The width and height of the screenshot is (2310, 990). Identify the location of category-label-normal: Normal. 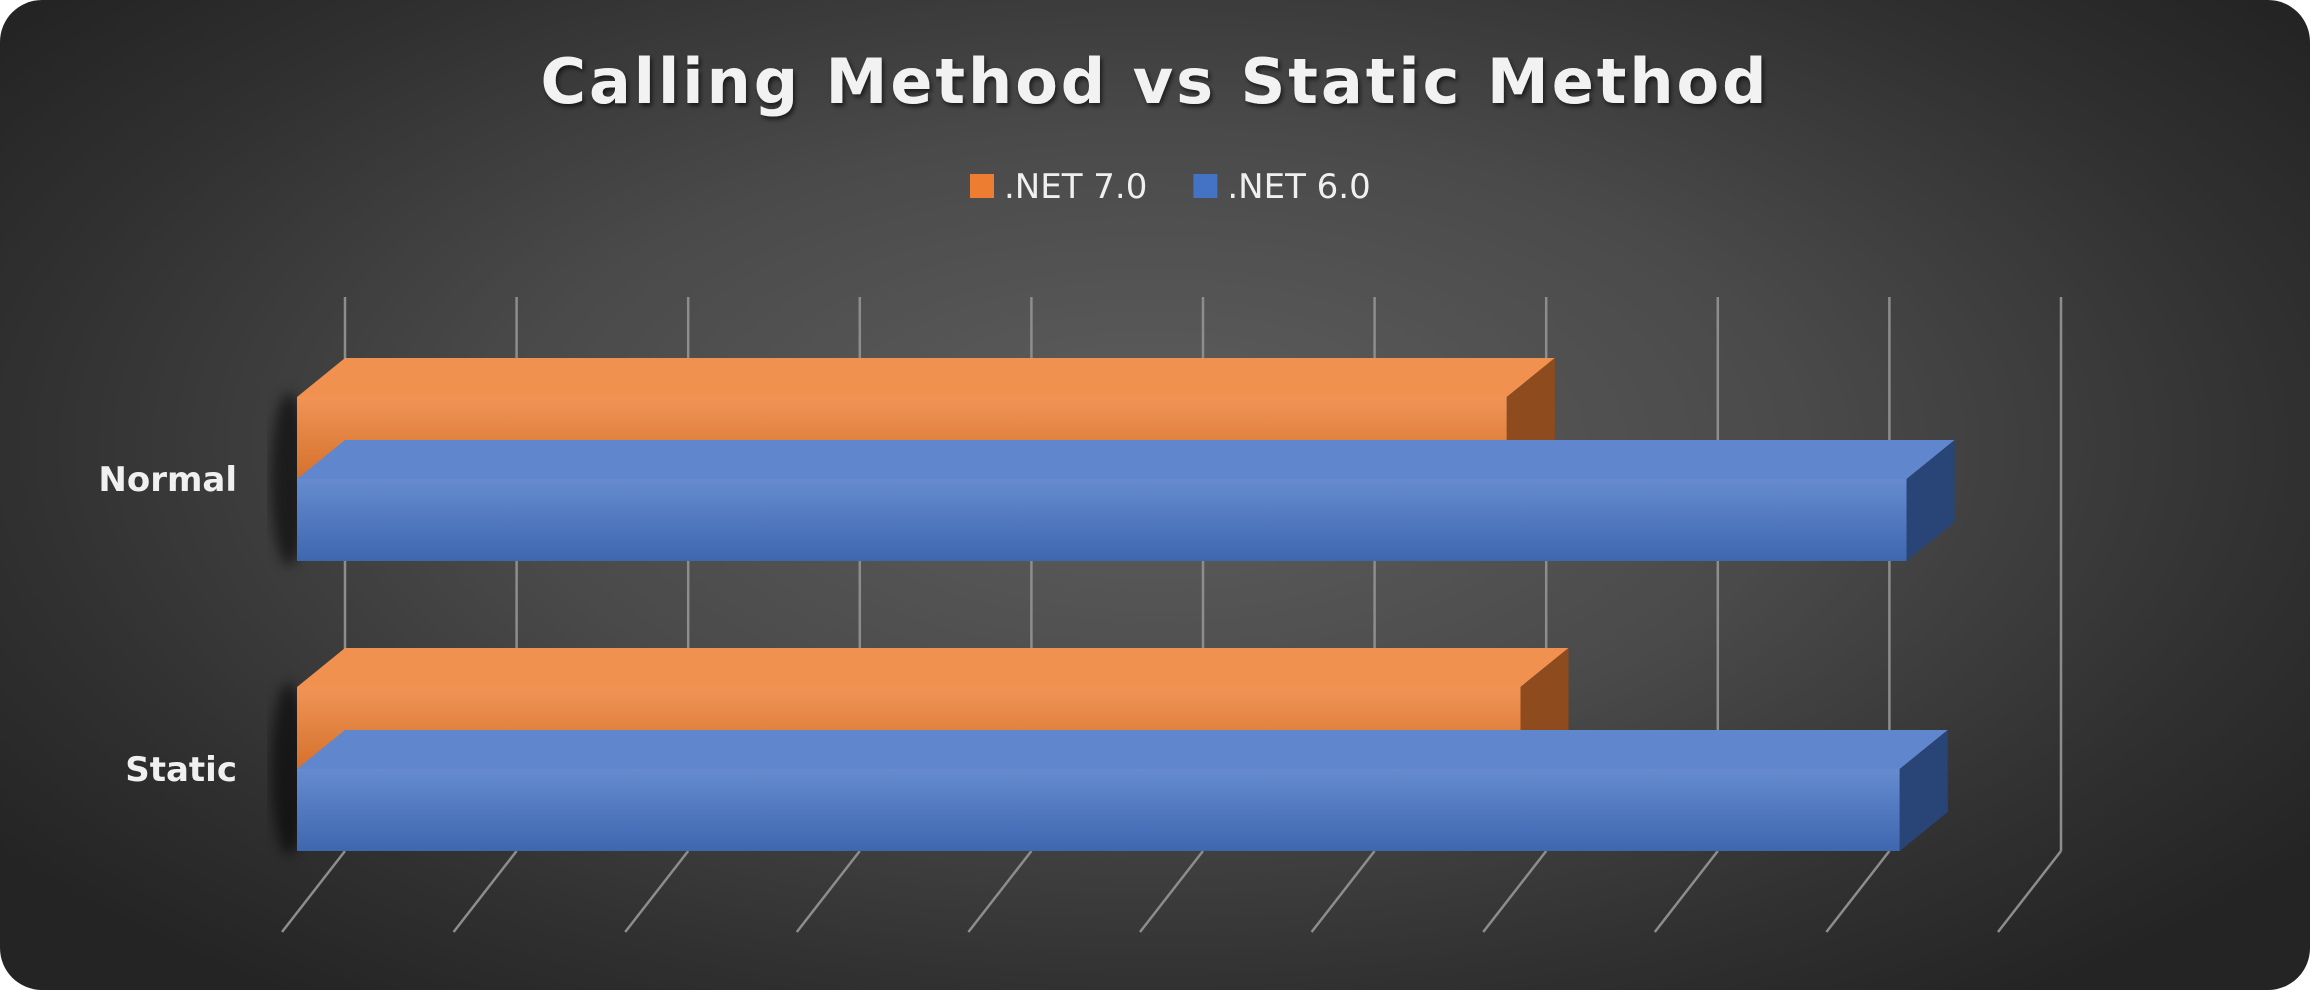
(167, 480).